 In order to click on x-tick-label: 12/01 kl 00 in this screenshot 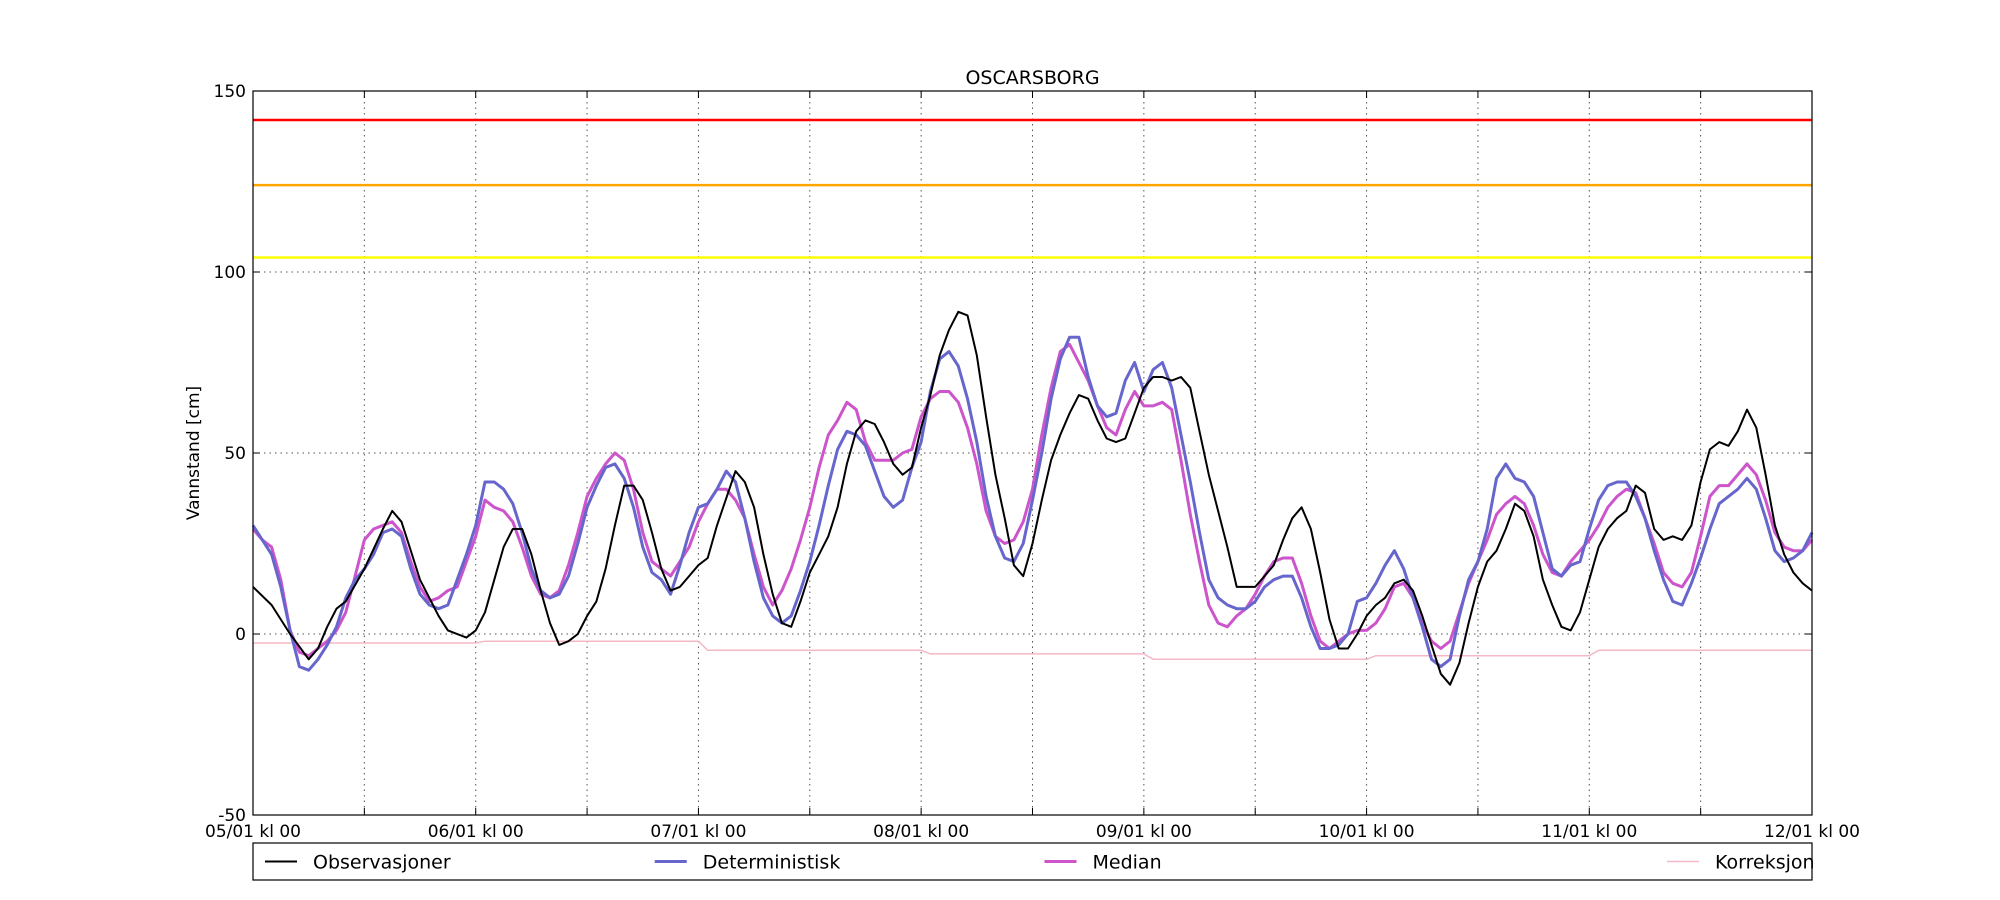, I will do `click(1812, 832)`.